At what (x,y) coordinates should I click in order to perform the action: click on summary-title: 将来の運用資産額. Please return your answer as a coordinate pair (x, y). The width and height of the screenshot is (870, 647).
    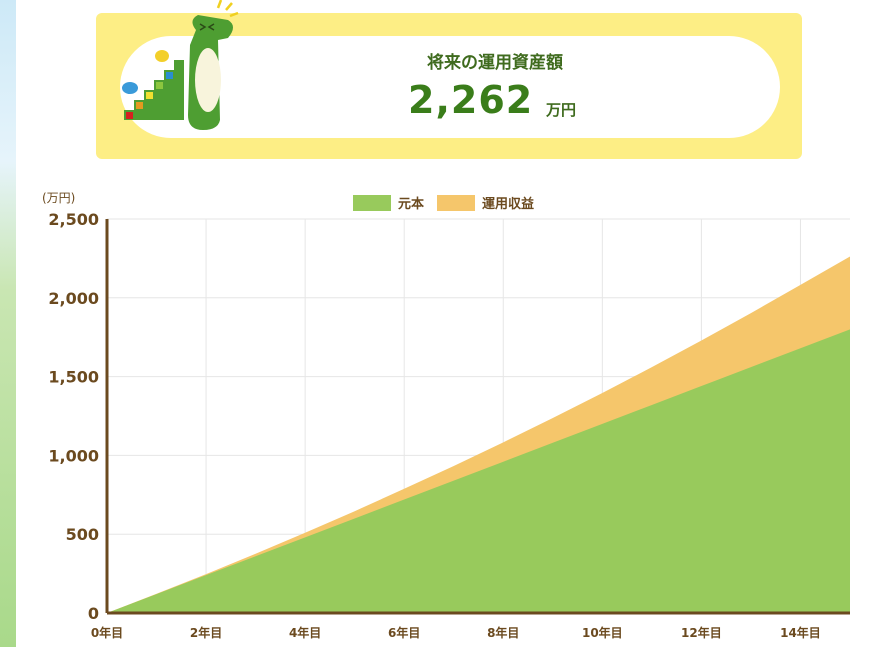
    Looking at the image, I should click on (495, 63).